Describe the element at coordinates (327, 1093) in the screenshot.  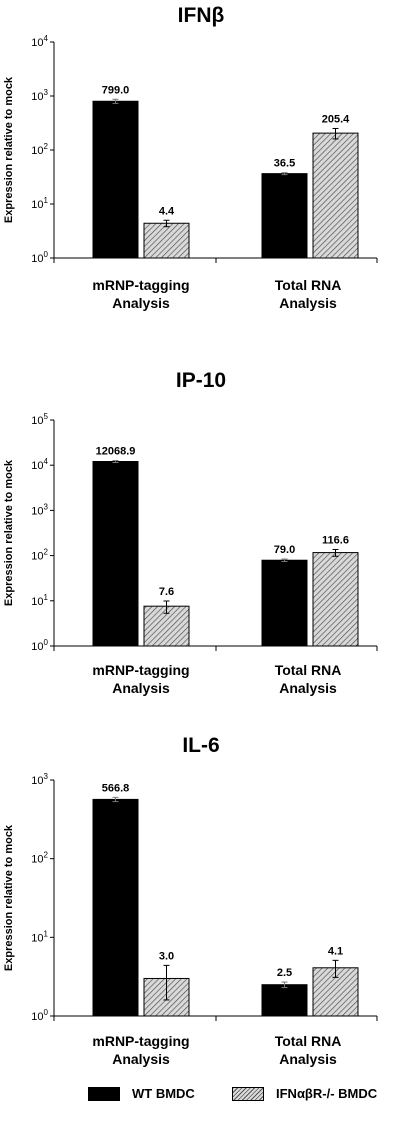
I see `legend-label-ko: IFNαβR-/- BMDC` at that location.